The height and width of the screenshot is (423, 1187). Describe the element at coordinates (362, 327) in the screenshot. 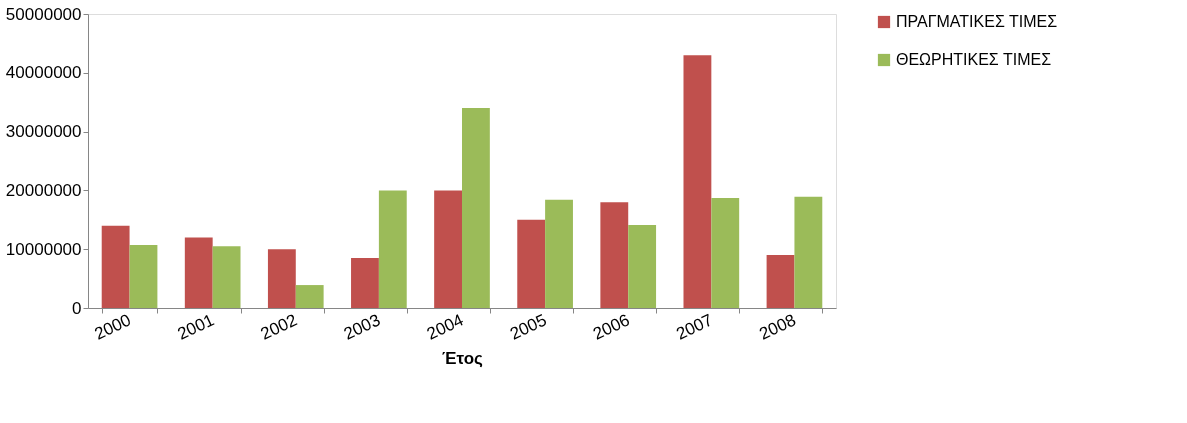

I see `x-tick-label: 2003` at that location.